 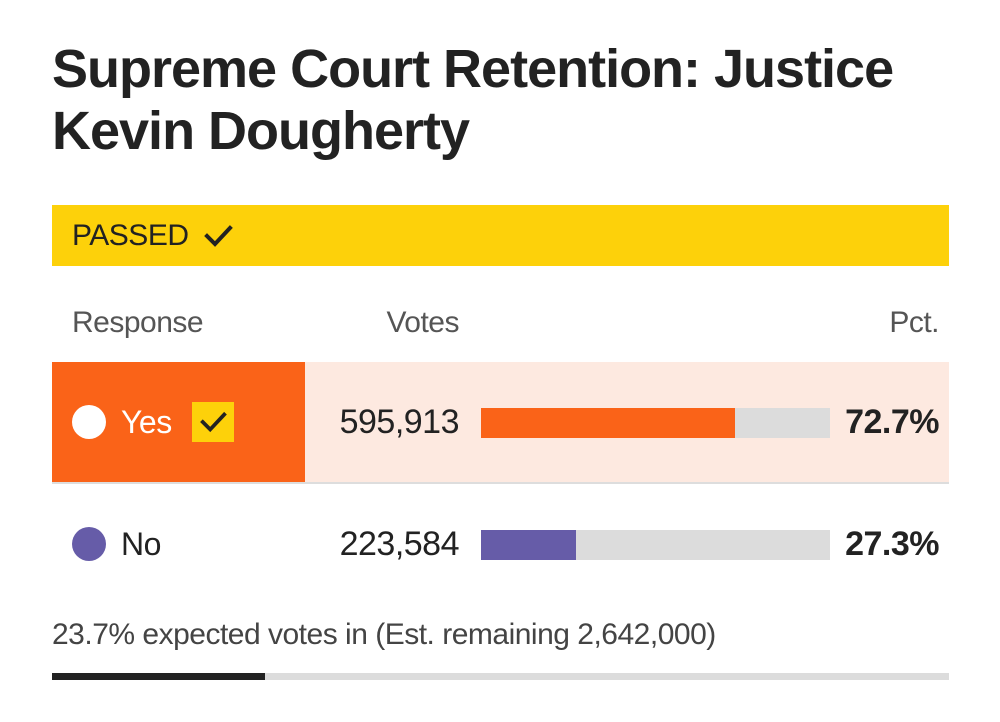 I want to click on status-banner: PASSED, so click(x=500, y=235).